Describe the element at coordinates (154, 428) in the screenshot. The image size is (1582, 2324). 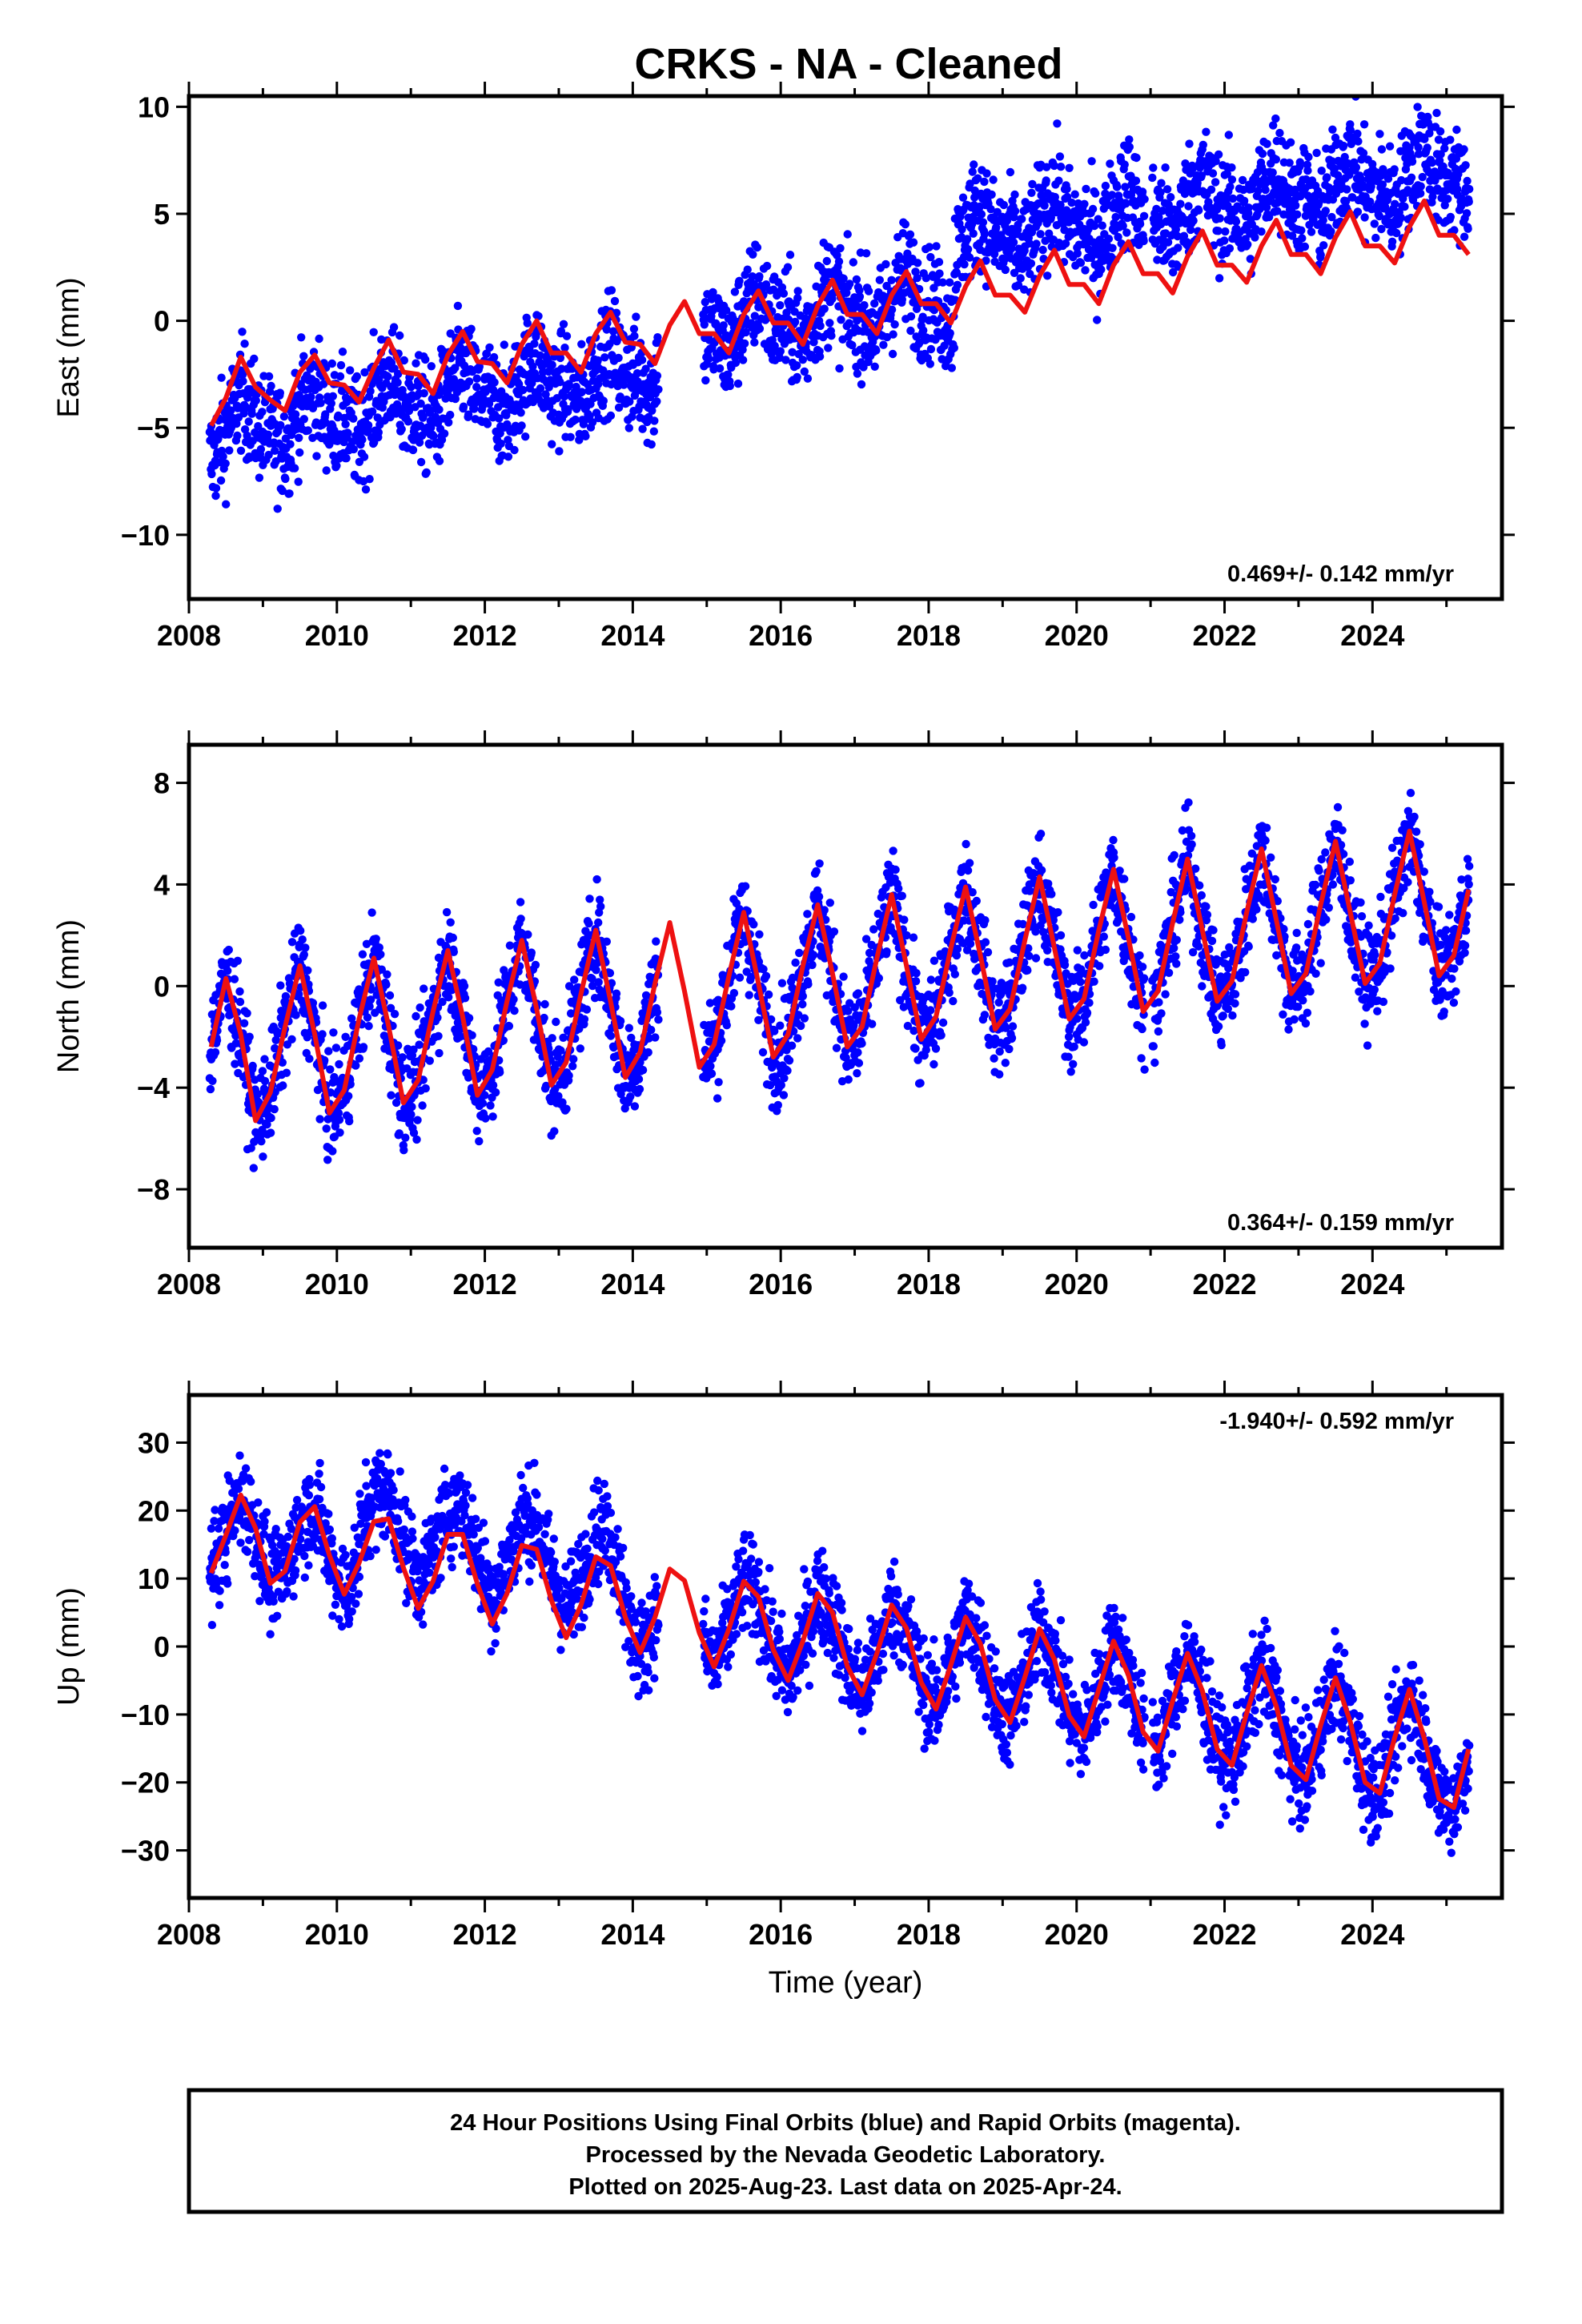
I see `y-tick-label: −5` at that location.